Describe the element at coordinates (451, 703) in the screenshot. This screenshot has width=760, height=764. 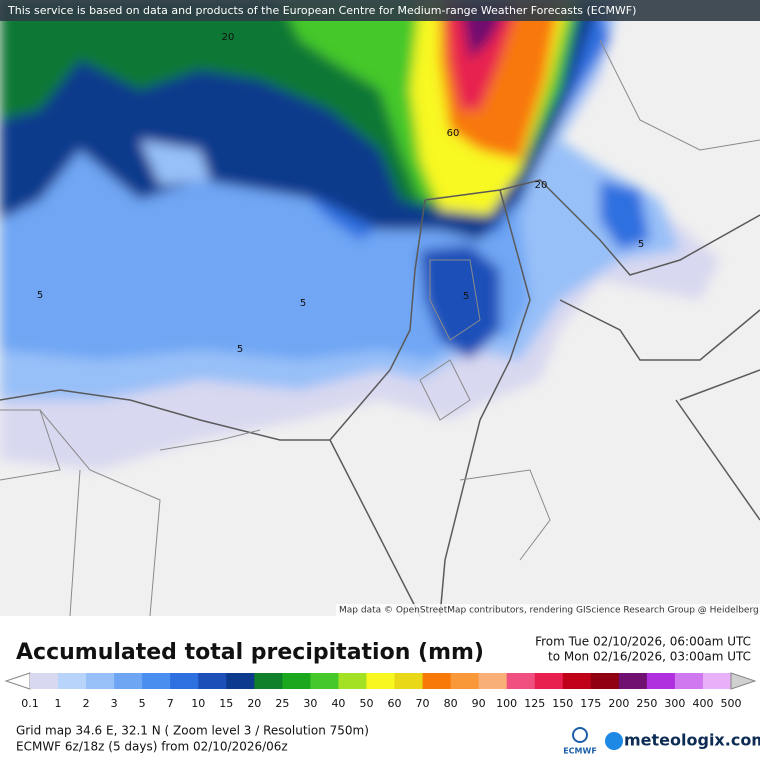
I see `legend-label: 80` at that location.